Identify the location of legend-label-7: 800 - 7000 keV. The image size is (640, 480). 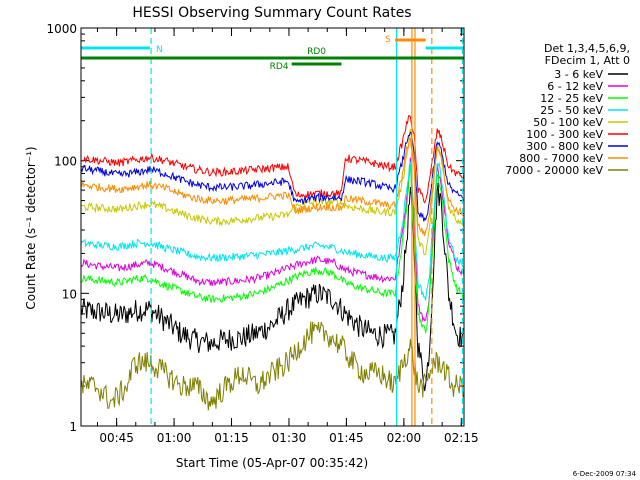
(561, 158).